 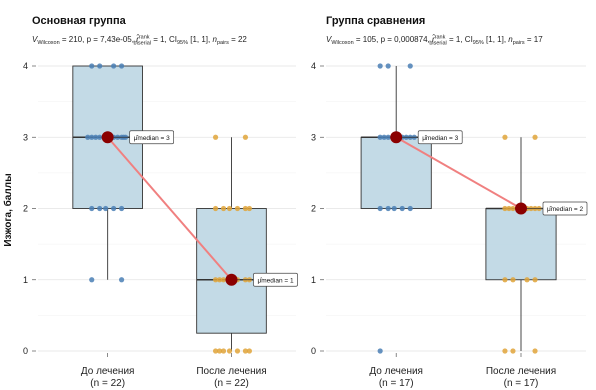 I want to click on x-category-label: До лечения, so click(x=396, y=371).